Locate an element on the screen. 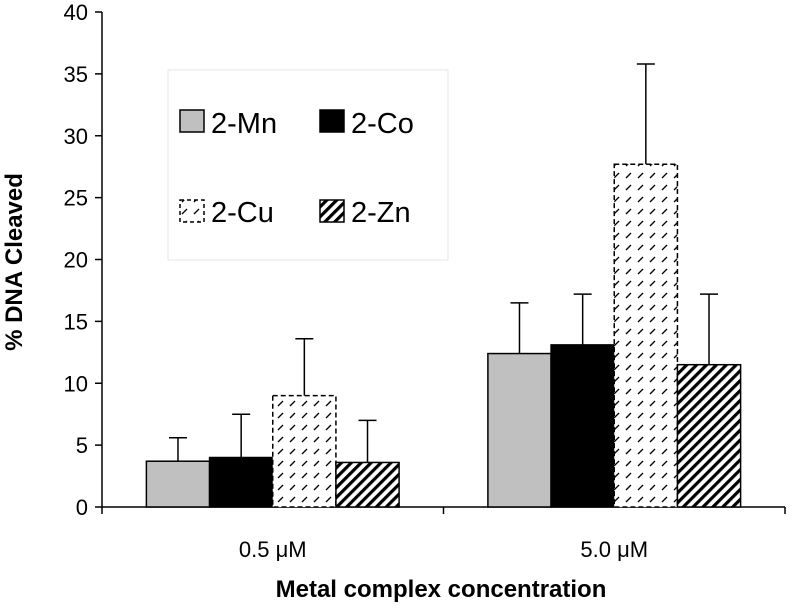  legend-swatch-2-co is located at coordinates (332, 121).